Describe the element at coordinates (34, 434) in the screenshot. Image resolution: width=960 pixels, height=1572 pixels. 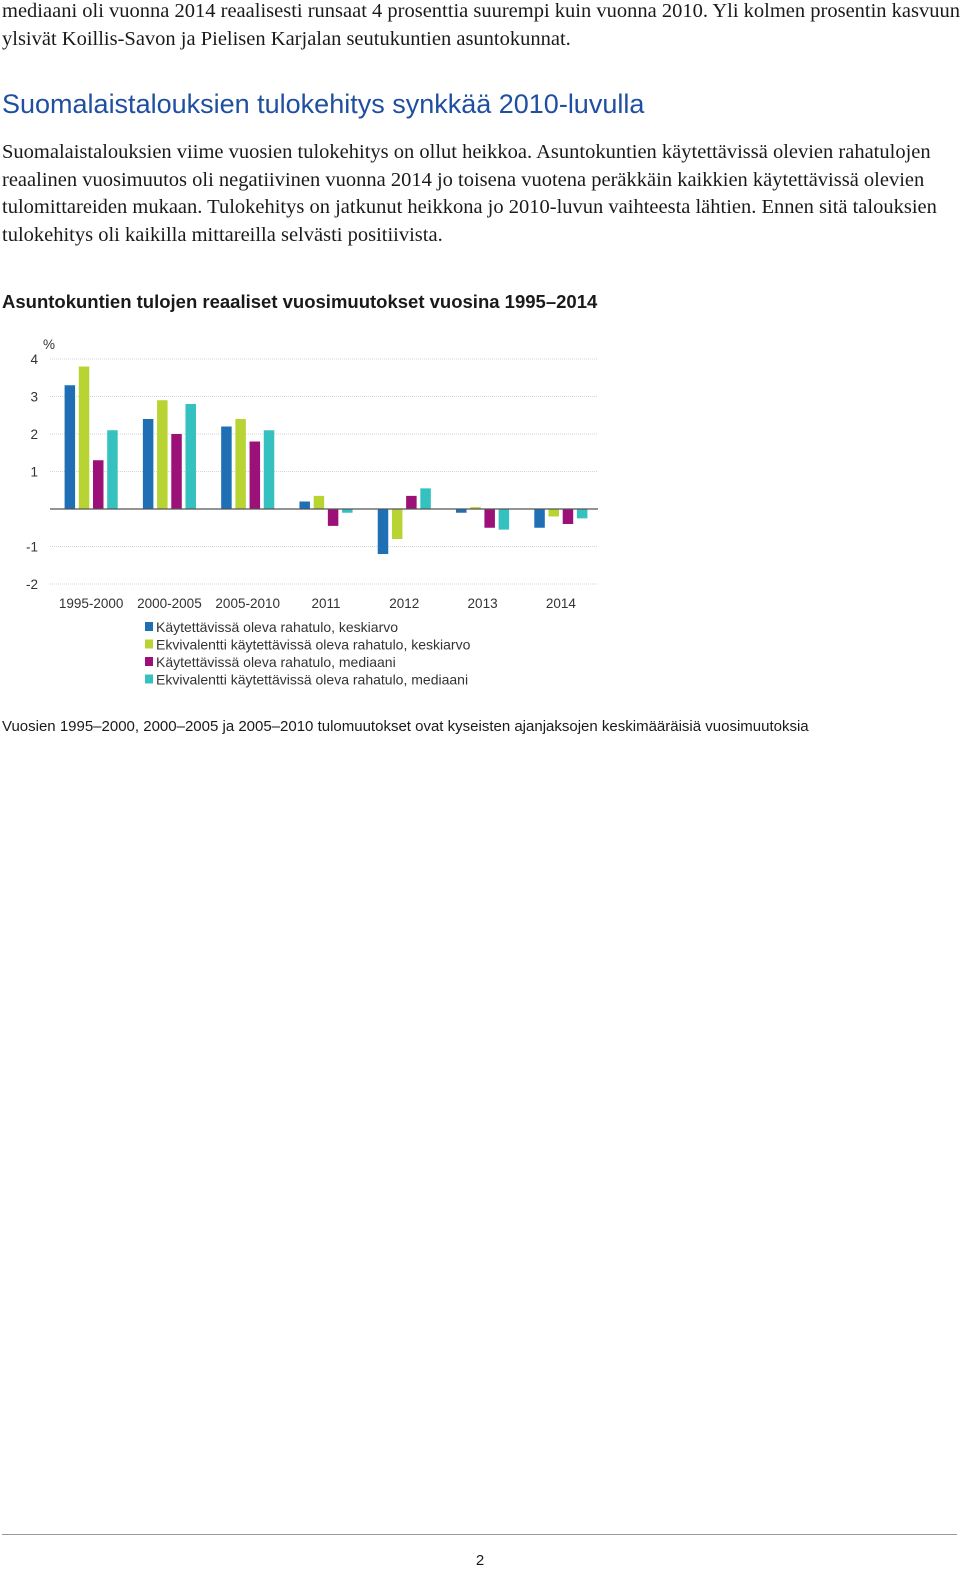
I see `y-tick-label: 2` at that location.